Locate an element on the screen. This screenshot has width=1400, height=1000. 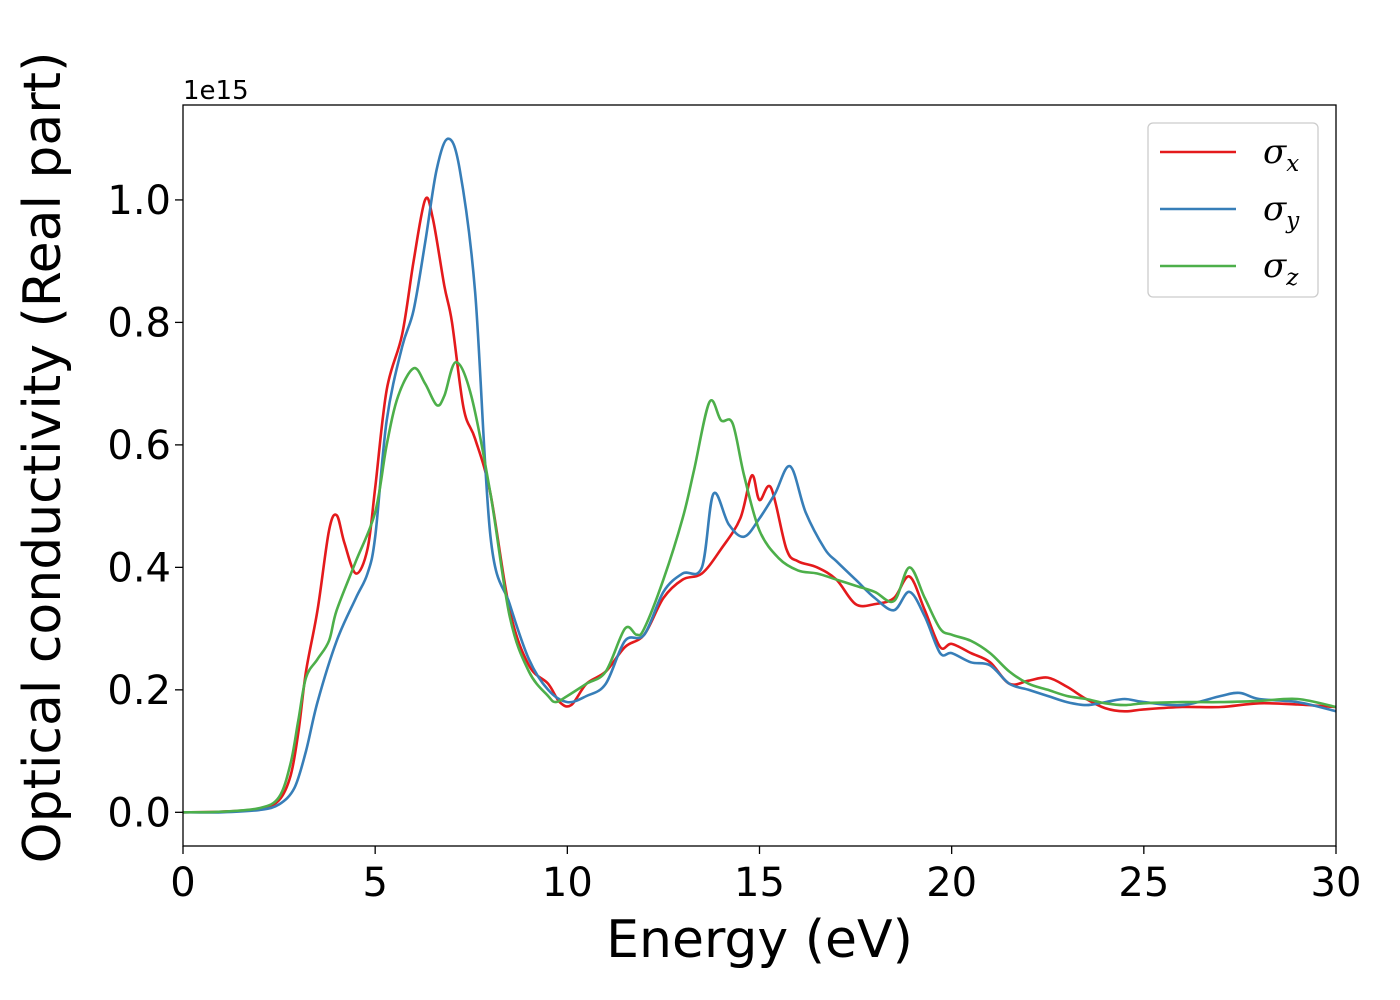
x-axis-label: Energy (eV) is located at coordinates (759, 940).